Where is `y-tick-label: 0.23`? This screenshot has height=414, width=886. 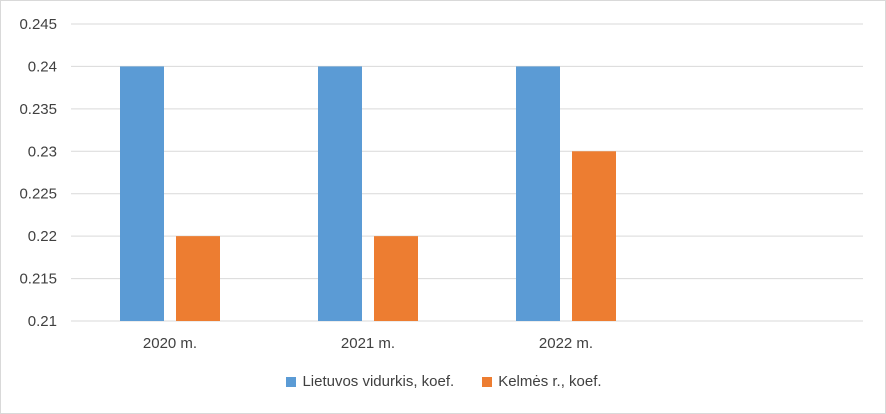 y-tick-label: 0.23 is located at coordinates (42, 151).